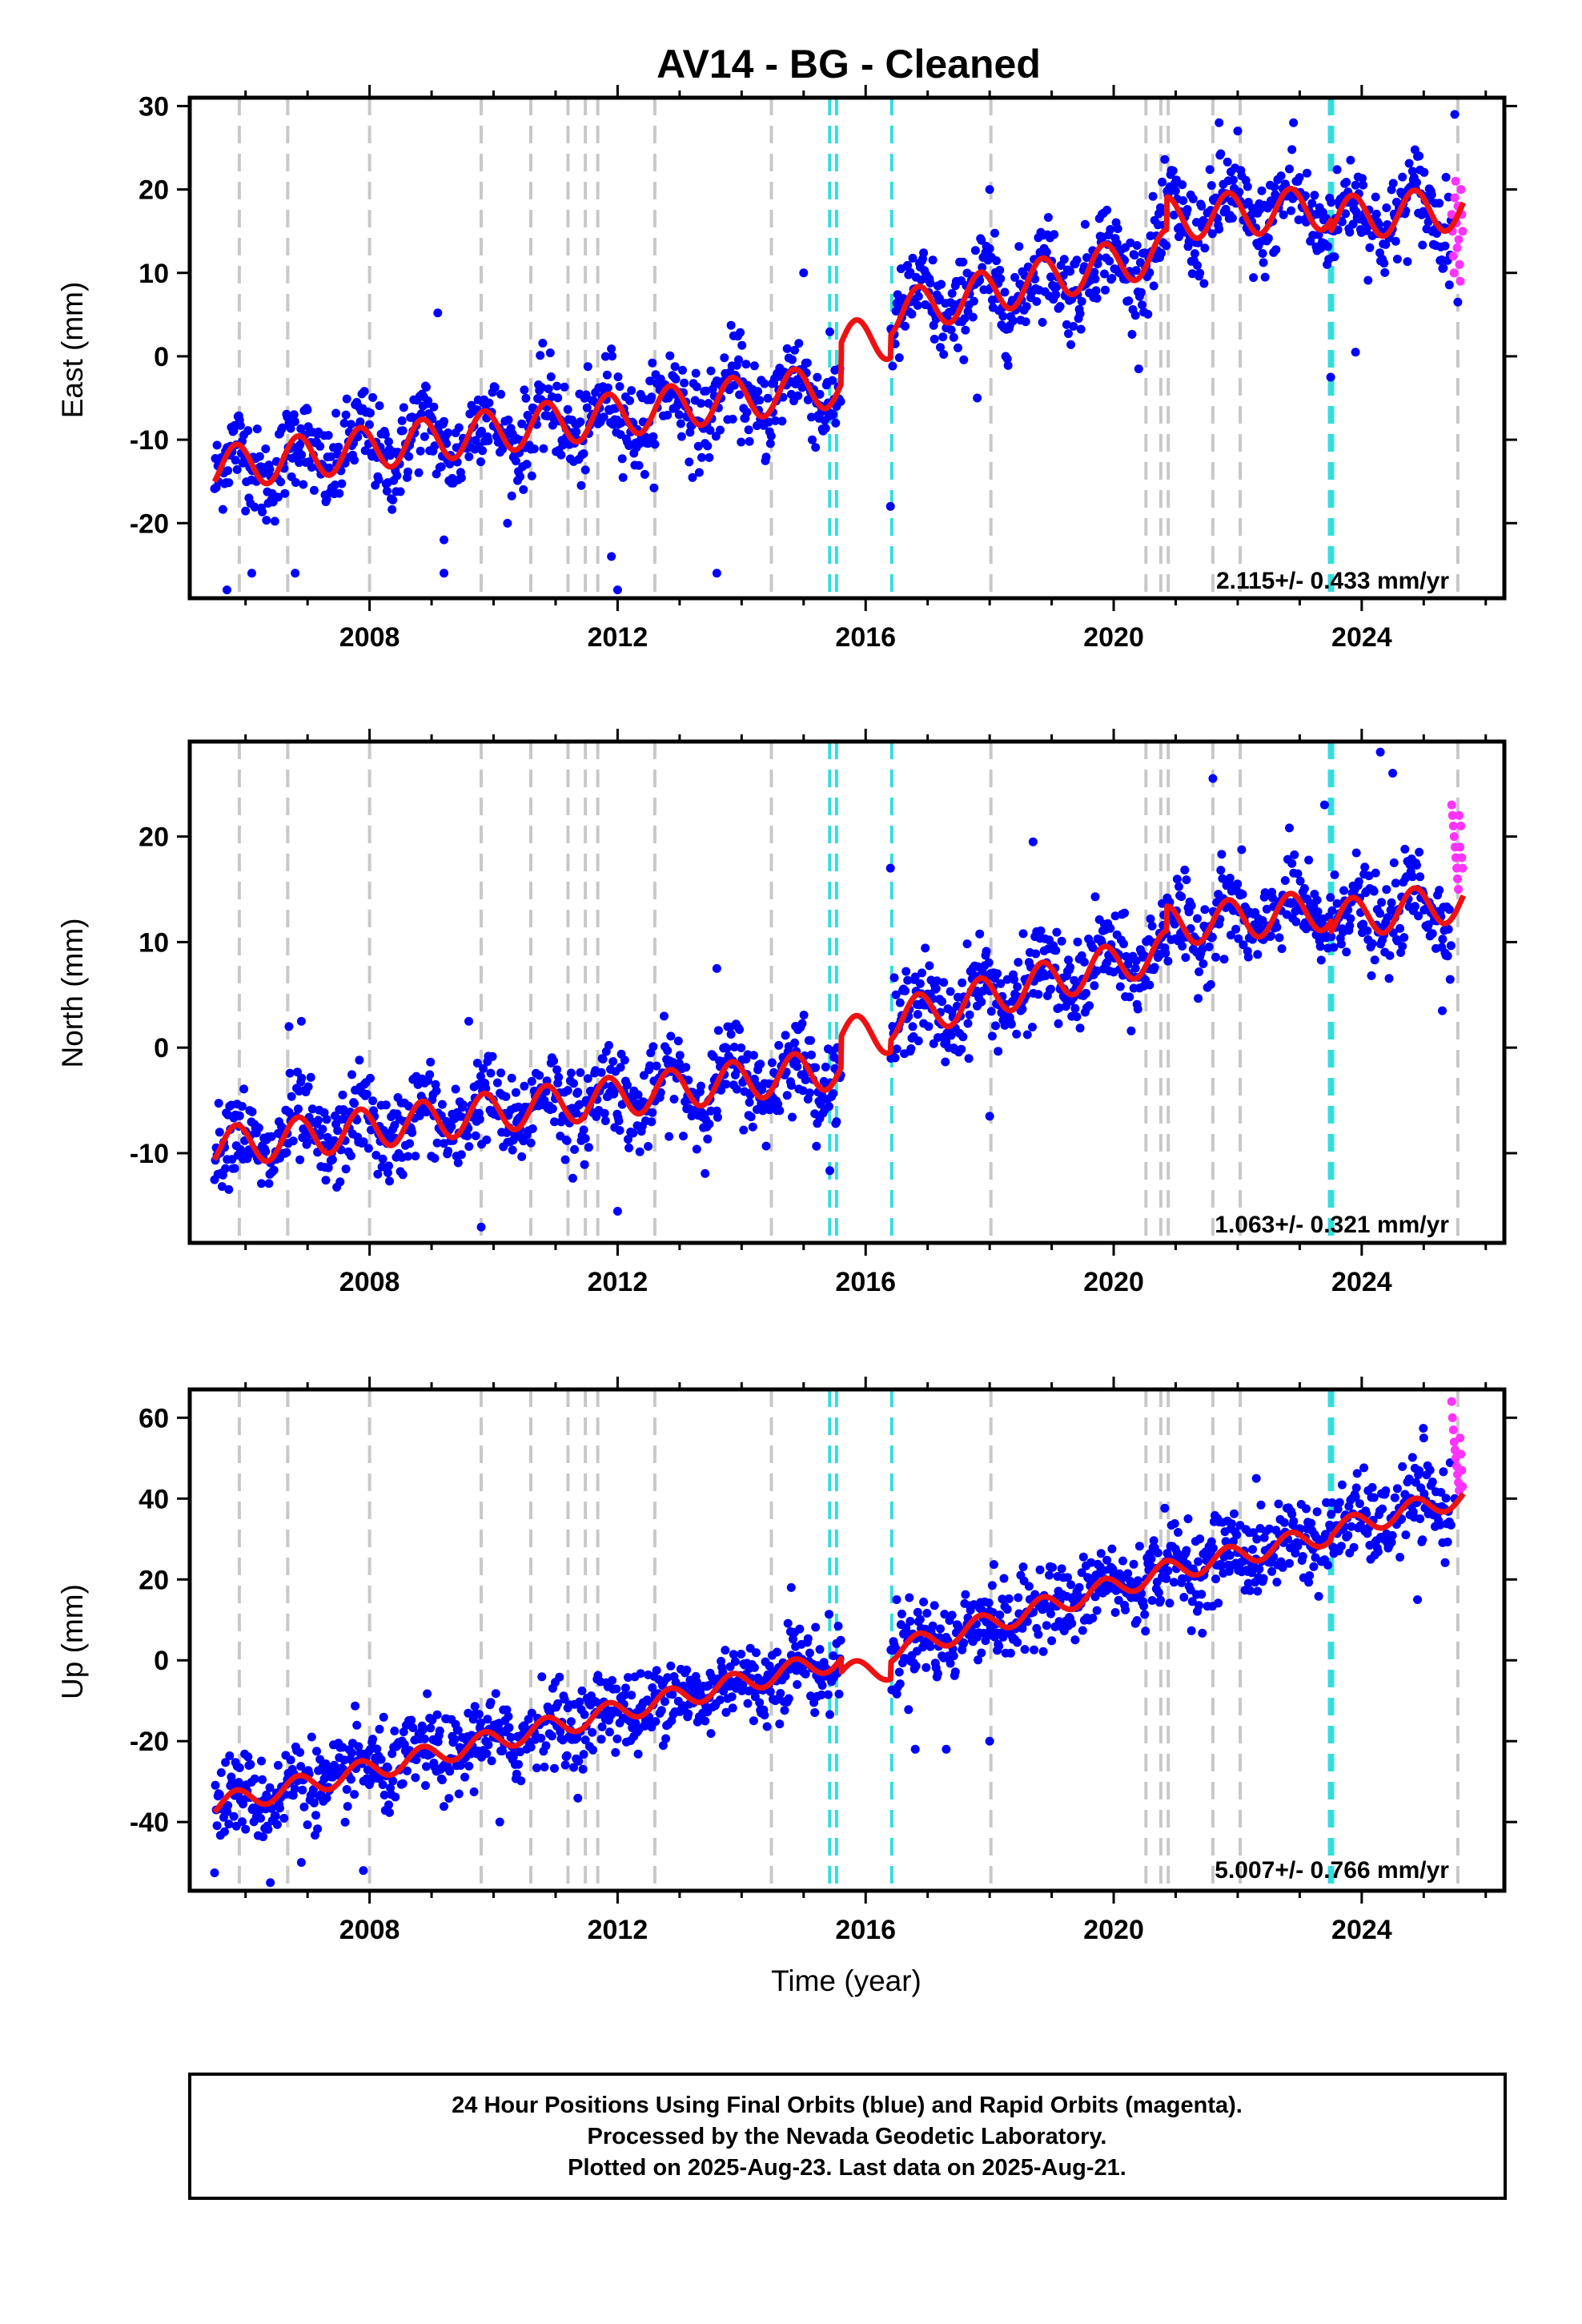 This screenshot has width=1582, height=2324. Describe the element at coordinates (866, 1930) in the screenshot. I see `x-tick-label: 2016` at that location.